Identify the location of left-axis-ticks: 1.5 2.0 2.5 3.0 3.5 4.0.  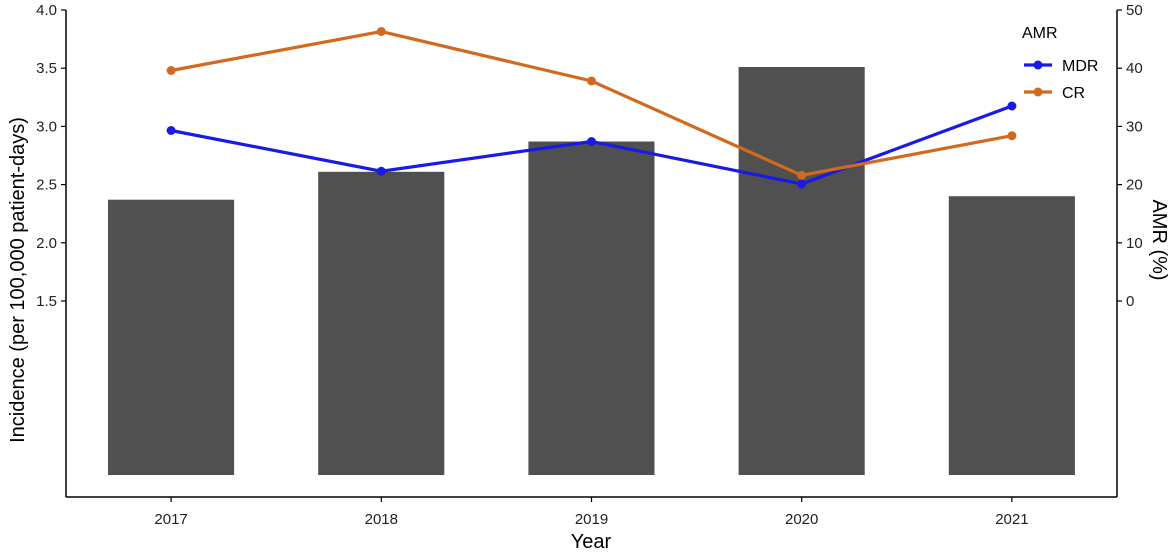
(51, 156).